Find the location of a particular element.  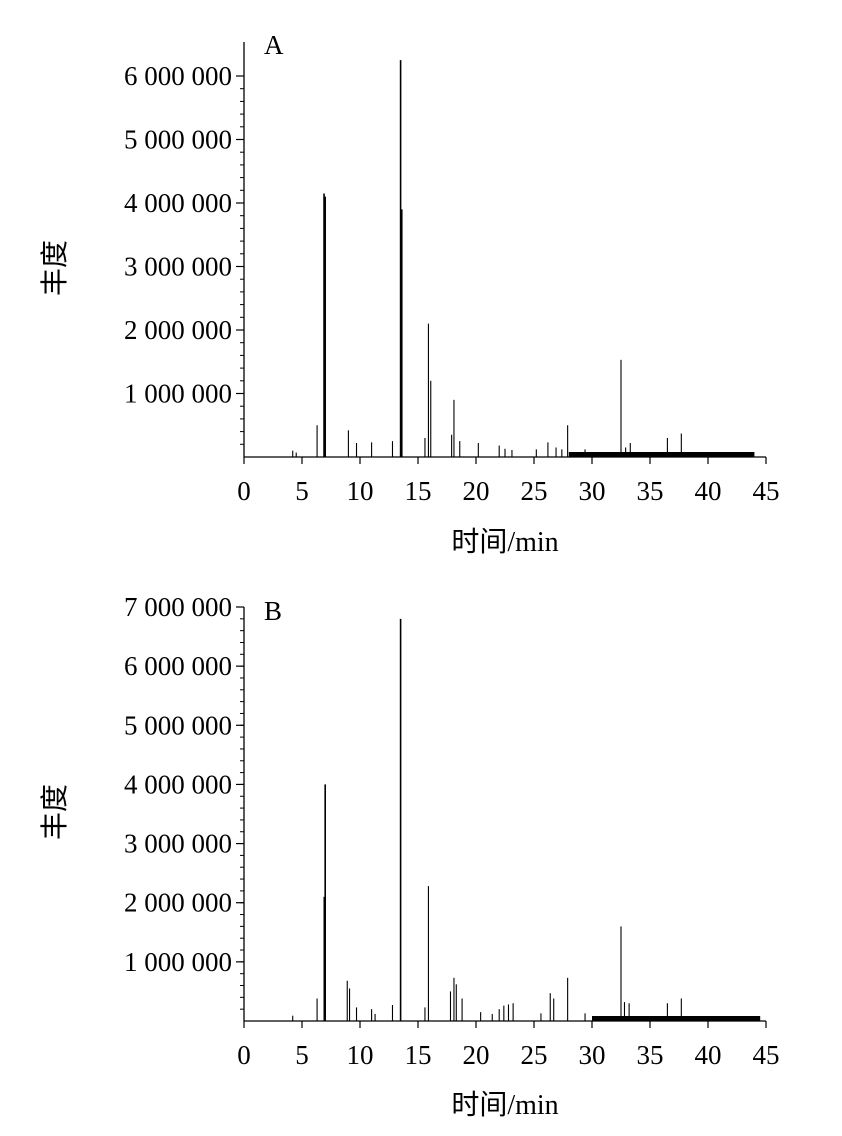

panel-label: B is located at coordinates (273, 611).